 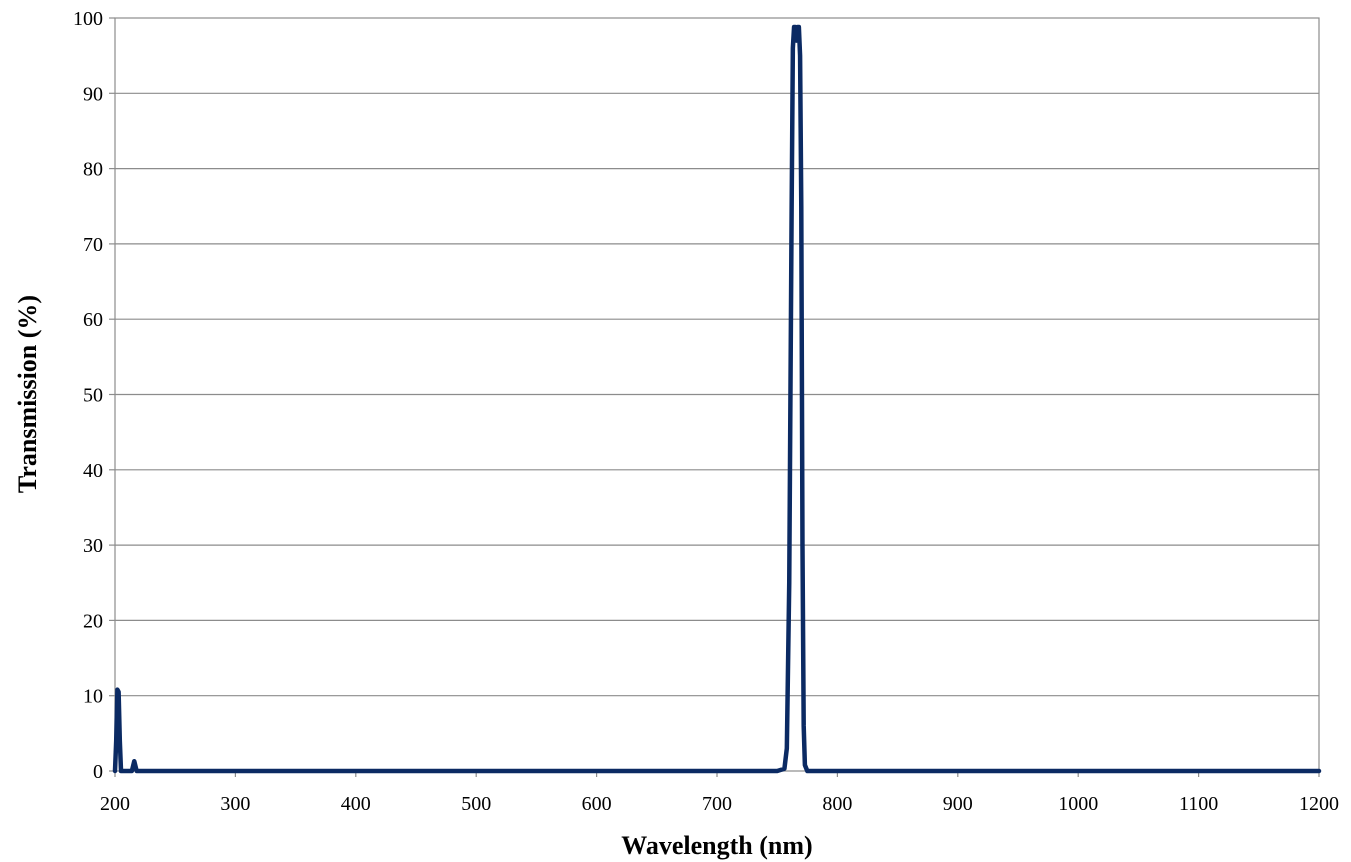 What do you see at coordinates (115, 804) in the screenshot?
I see `x-tick-label: 200` at bounding box center [115, 804].